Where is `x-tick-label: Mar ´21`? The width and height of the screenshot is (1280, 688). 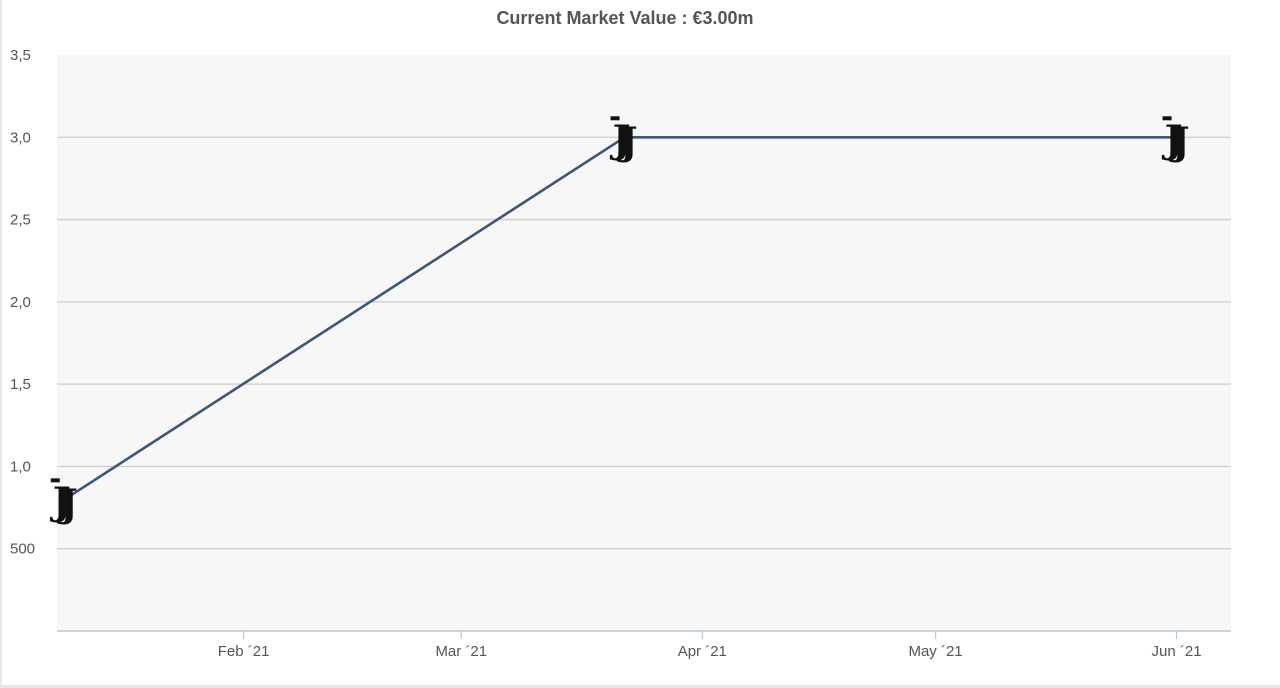 x-tick-label: Mar ´21 is located at coordinates (461, 651).